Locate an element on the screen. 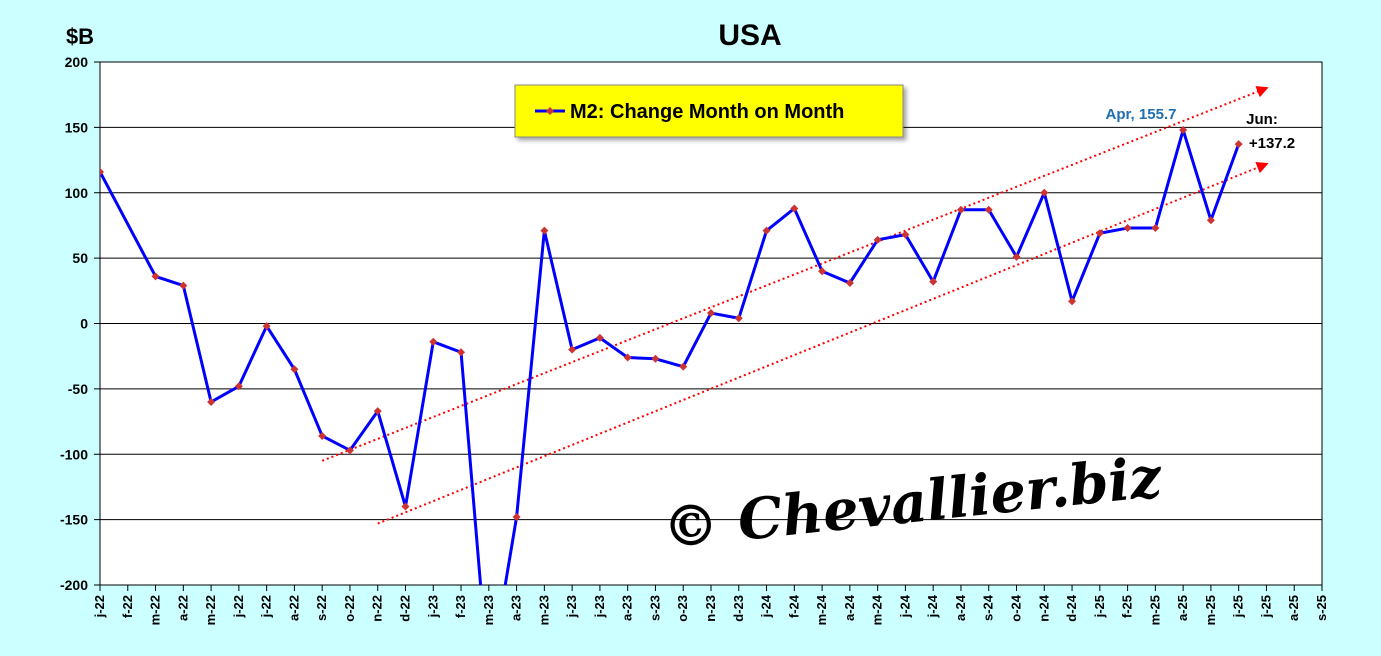 Image resolution: width=1381 pixels, height=656 pixels. x-tick-label: n-23 is located at coordinates (710, 608).